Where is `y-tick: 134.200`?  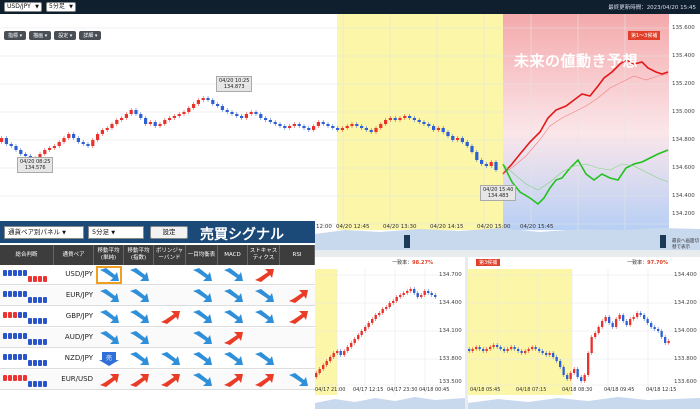
y-tick: 134.200 is located at coordinates (685, 303).